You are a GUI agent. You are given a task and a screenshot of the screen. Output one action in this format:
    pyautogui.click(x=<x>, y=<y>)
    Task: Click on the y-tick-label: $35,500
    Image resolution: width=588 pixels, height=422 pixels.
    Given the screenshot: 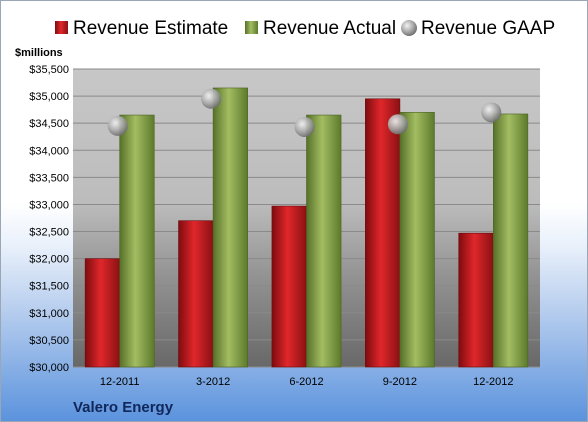 What is the action you would take?
    pyautogui.click(x=49, y=70)
    